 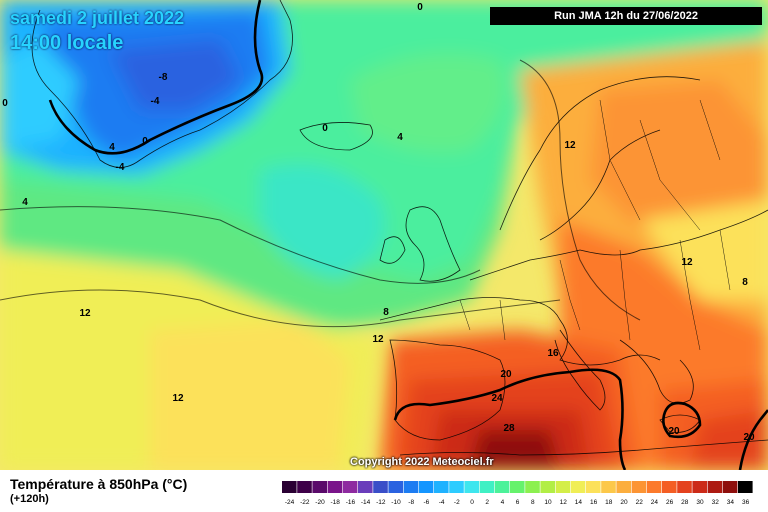 I want to click on legend-tick-label: -14, so click(x=366, y=502).